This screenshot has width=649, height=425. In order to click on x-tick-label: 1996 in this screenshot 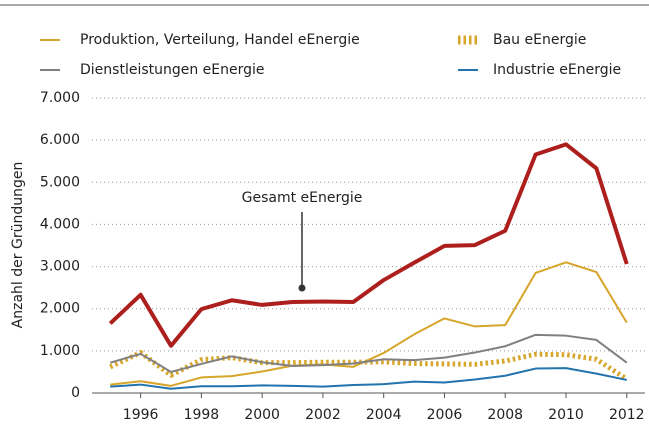, I will do `click(141, 415)`.